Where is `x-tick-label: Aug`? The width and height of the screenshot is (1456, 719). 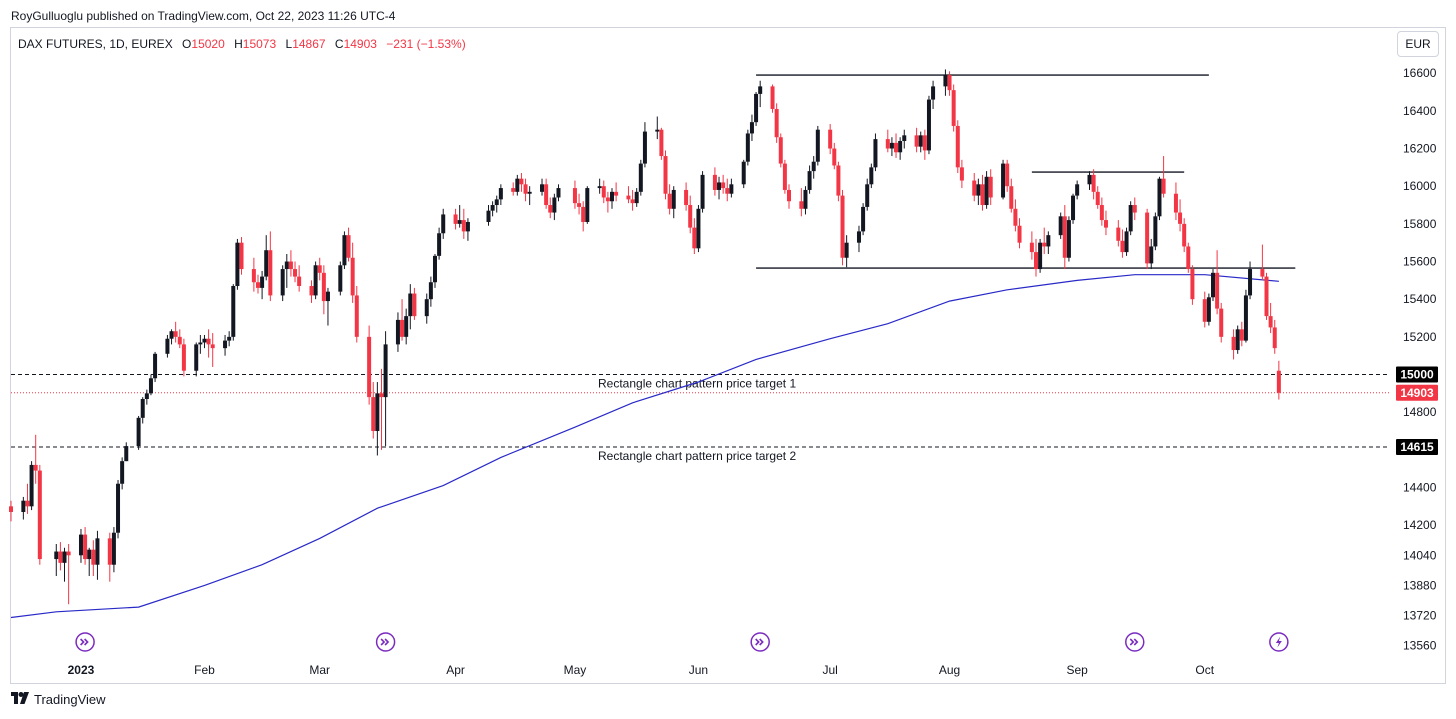
x-tick-label: Aug is located at coordinates (949, 670).